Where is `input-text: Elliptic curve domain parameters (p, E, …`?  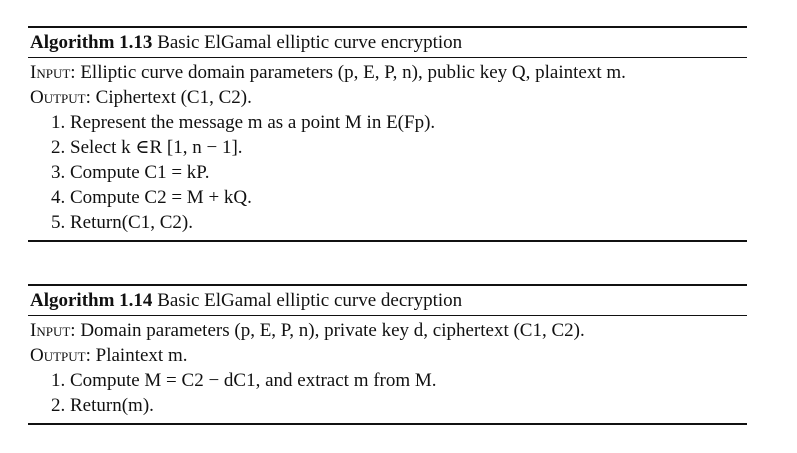
input-text: Elliptic curve domain parameters (p, E, … is located at coordinates (353, 72).